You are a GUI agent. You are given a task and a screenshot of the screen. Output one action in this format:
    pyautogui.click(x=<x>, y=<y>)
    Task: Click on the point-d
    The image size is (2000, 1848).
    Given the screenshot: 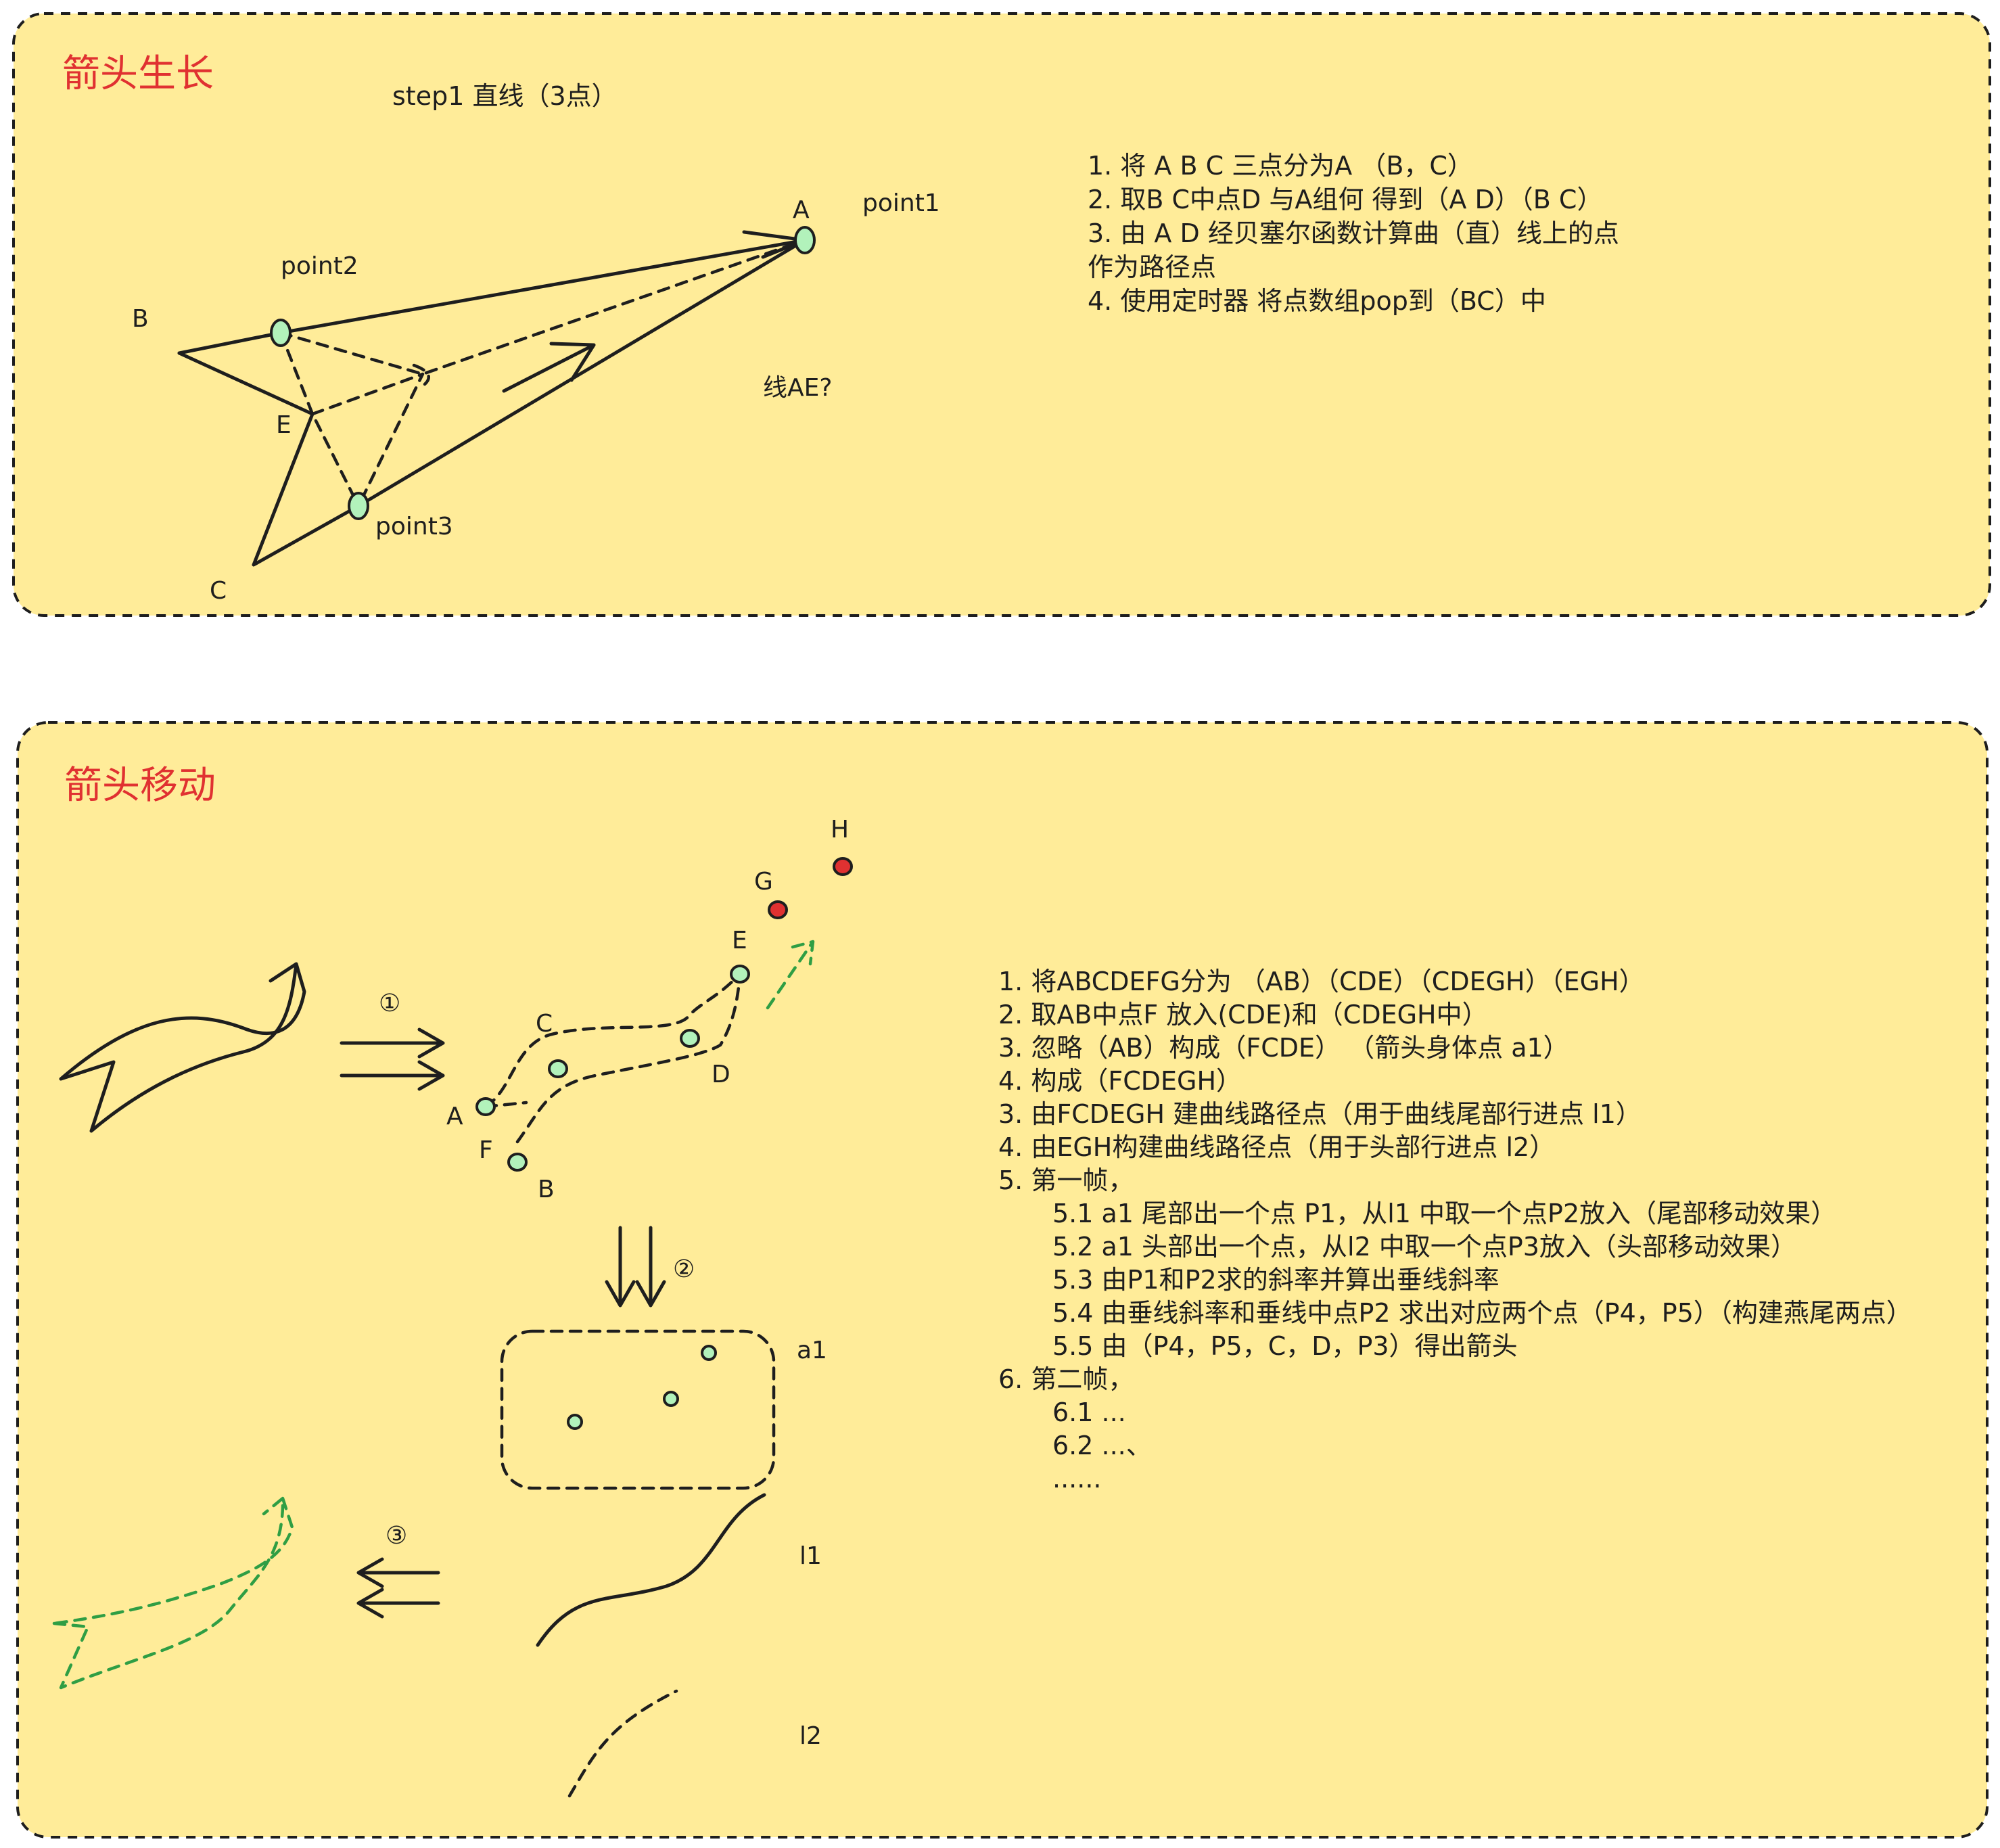 What is the action you would take?
    pyautogui.click(x=690, y=1038)
    